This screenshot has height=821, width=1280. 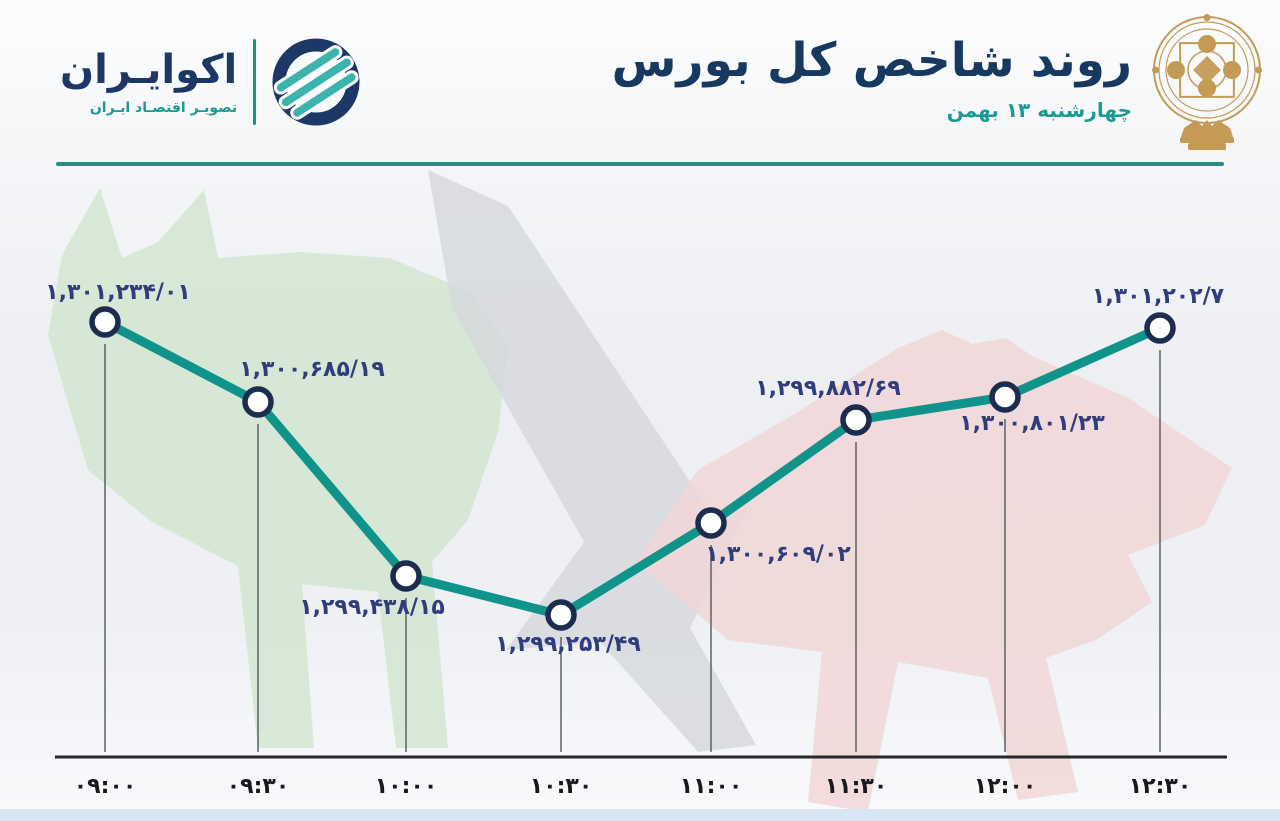 What do you see at coordinates (149, 70) in the screenshot?
I see `brand-name: اکوایـران` at bounding box center [149, 70].